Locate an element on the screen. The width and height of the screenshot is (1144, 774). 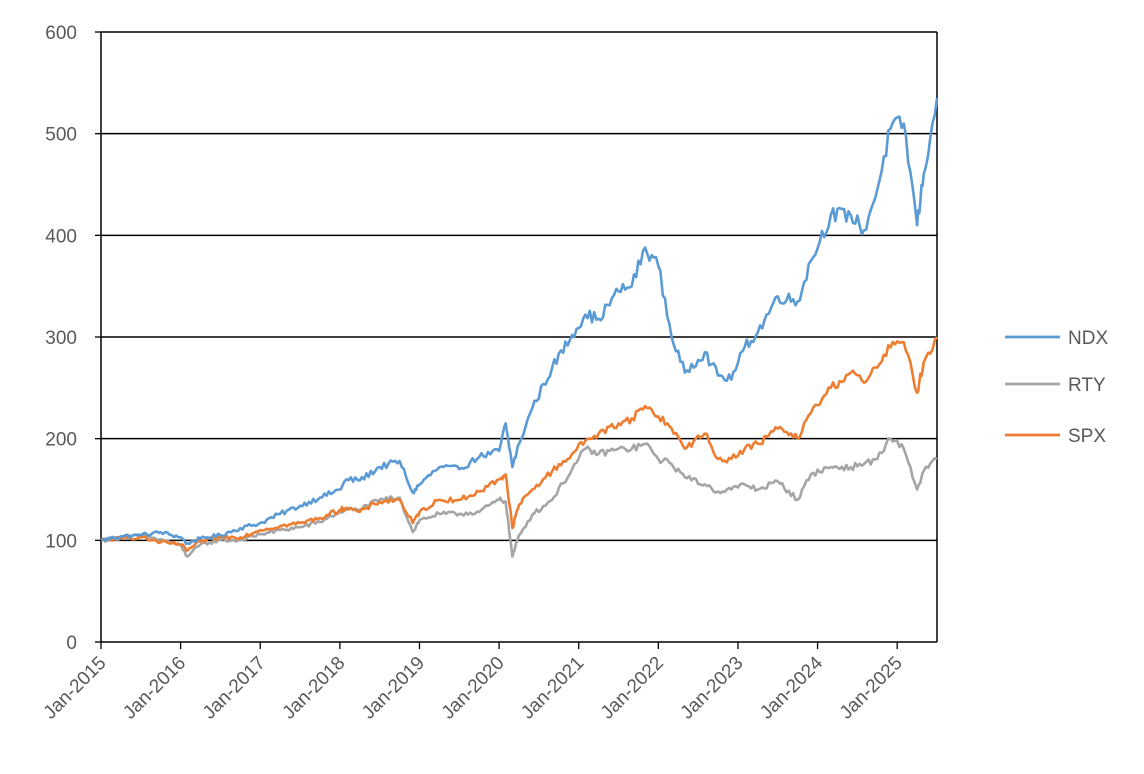
y-axis-tick-labels: 0 100 200 300 400 500 600 is located at coordinates (61, 338).